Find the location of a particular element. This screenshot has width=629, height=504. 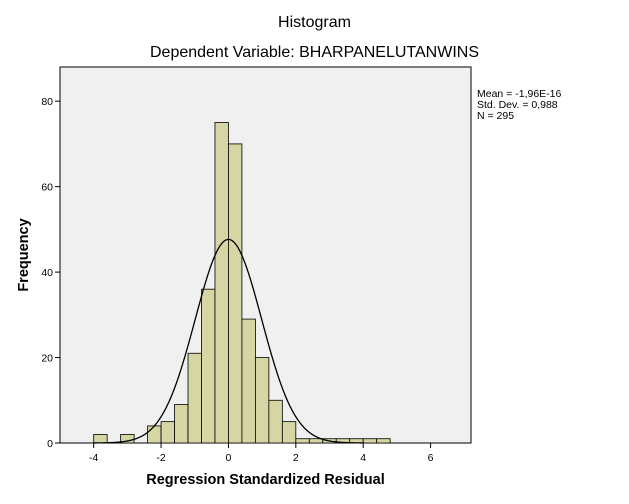

x-tick-label-1: -2 is located at coordinates (160, 458).